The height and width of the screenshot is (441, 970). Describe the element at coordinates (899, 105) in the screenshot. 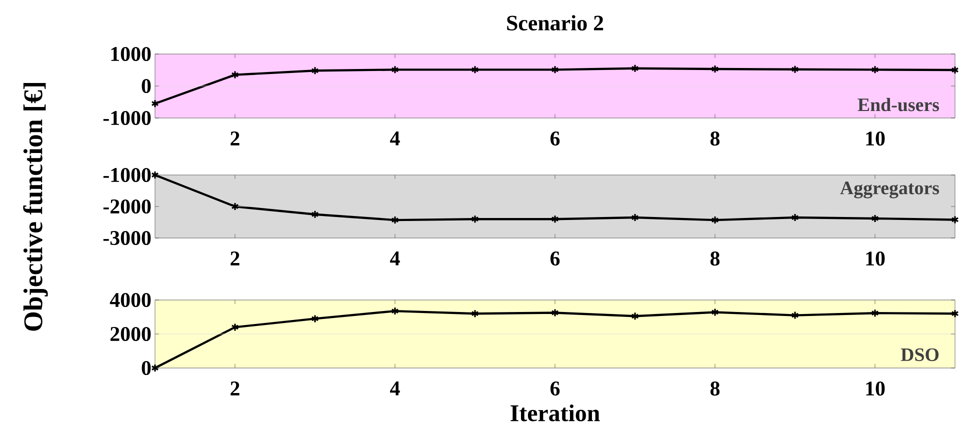

I see `annotation: End-users` at that location.